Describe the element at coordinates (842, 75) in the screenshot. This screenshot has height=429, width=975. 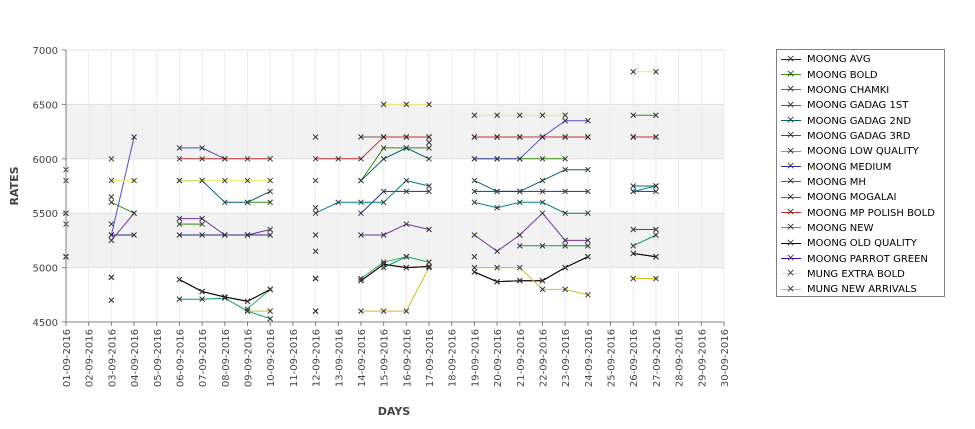
I see `legend-label: MOONG BOLD` at that location.